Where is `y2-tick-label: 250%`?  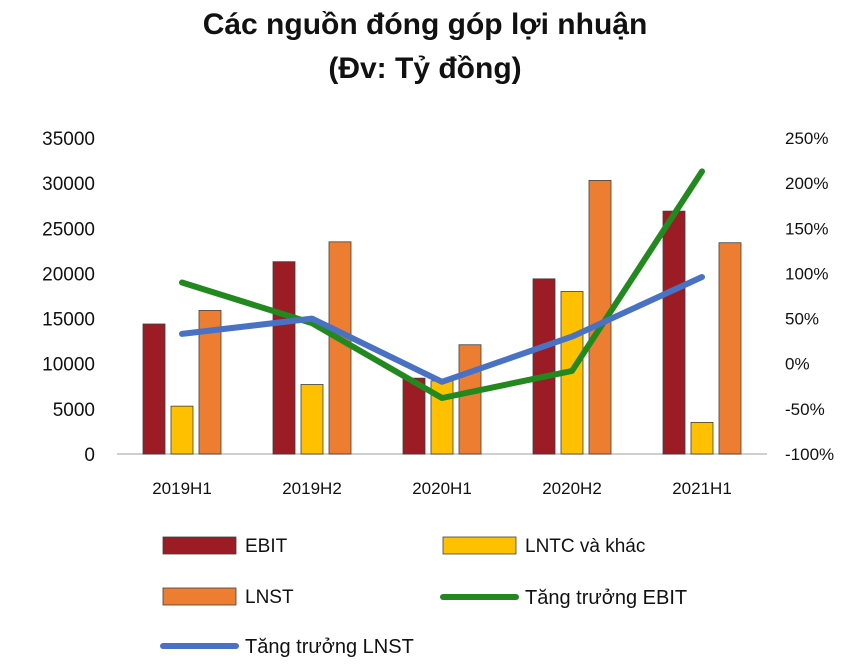 y2-tick-label: 250% is located at coordinates (806, 138).